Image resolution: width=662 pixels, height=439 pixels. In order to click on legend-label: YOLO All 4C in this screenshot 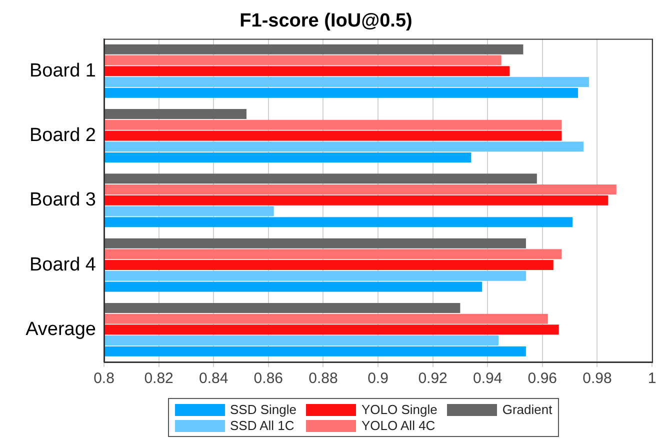, I will do `click(398, 425)`.